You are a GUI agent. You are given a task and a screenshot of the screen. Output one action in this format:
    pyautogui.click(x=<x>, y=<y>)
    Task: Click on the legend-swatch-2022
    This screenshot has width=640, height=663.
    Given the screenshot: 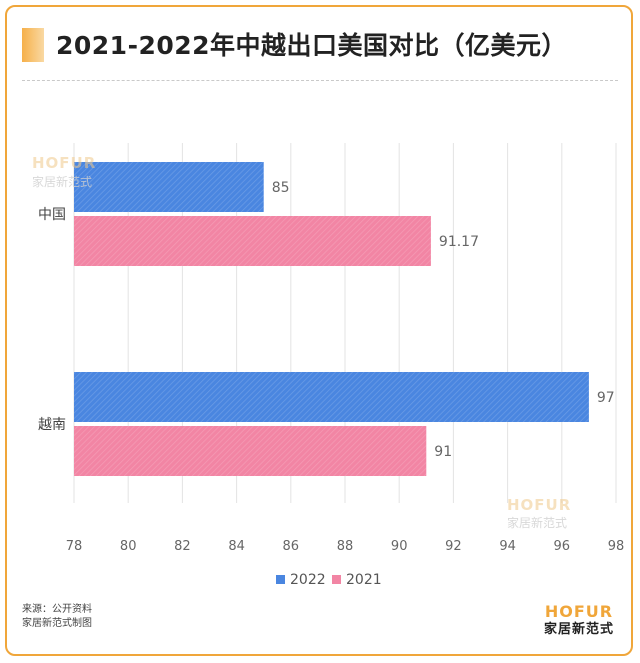 What is the action you would take?
    pyautogui.click(x=280, y=579)
    